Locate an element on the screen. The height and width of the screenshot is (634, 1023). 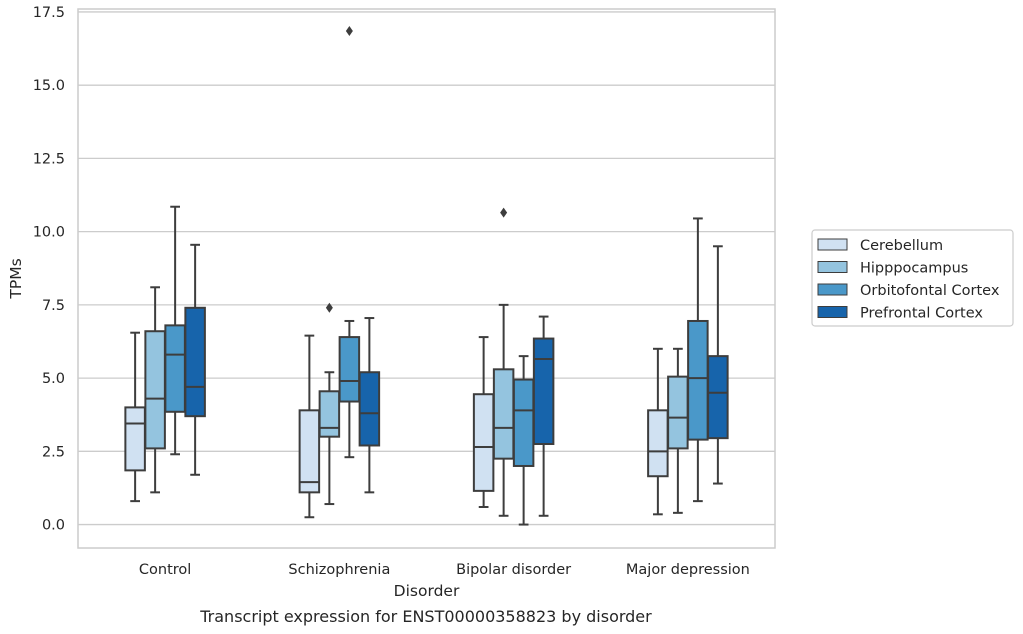
legend-label: Hipppocampus is located at coordinates (914, 269).